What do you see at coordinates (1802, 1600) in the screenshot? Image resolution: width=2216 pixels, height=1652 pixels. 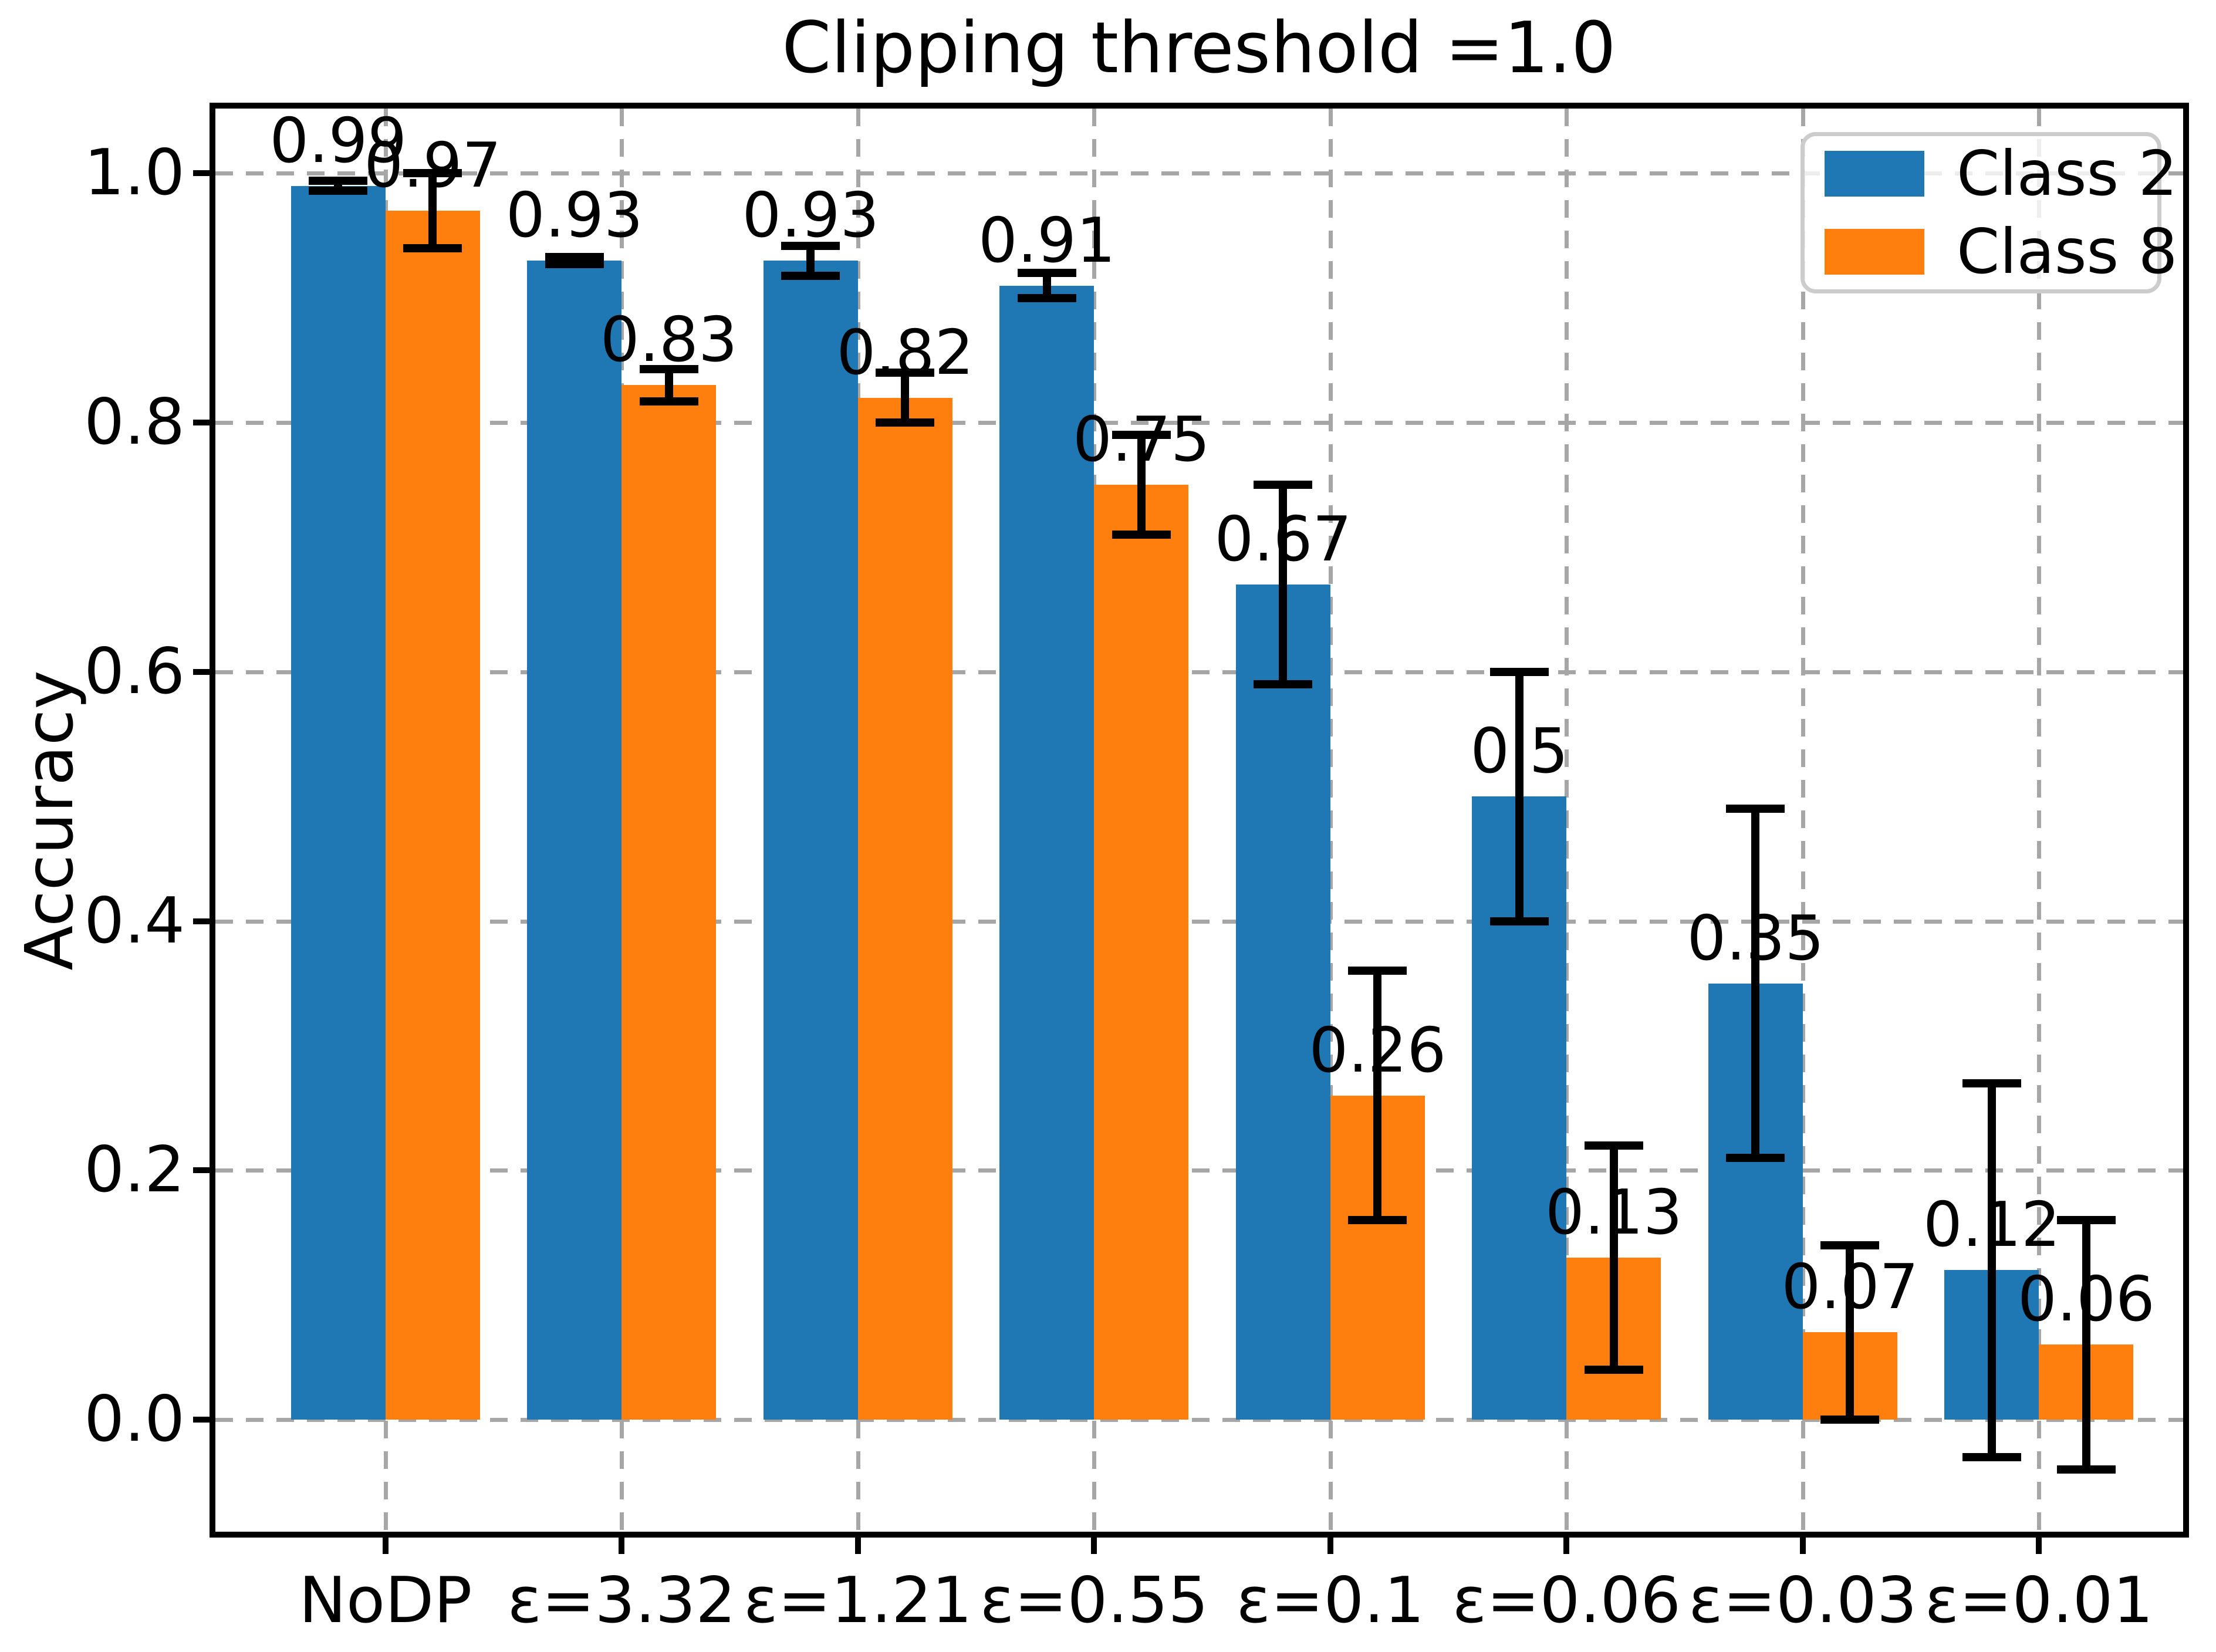 I see `x-tick-label: ε=0.03` at bounding box center [1802, 1600].